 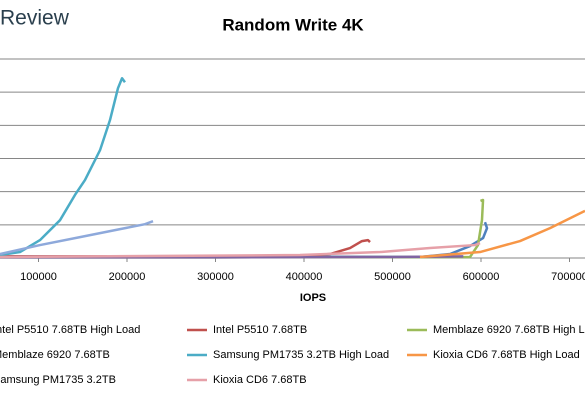 What do you see at coordinates (260, 380) in the screenshot?
I see `legend-label: Kioxia CD6 7.68TB` at bounding box center [260, 380].